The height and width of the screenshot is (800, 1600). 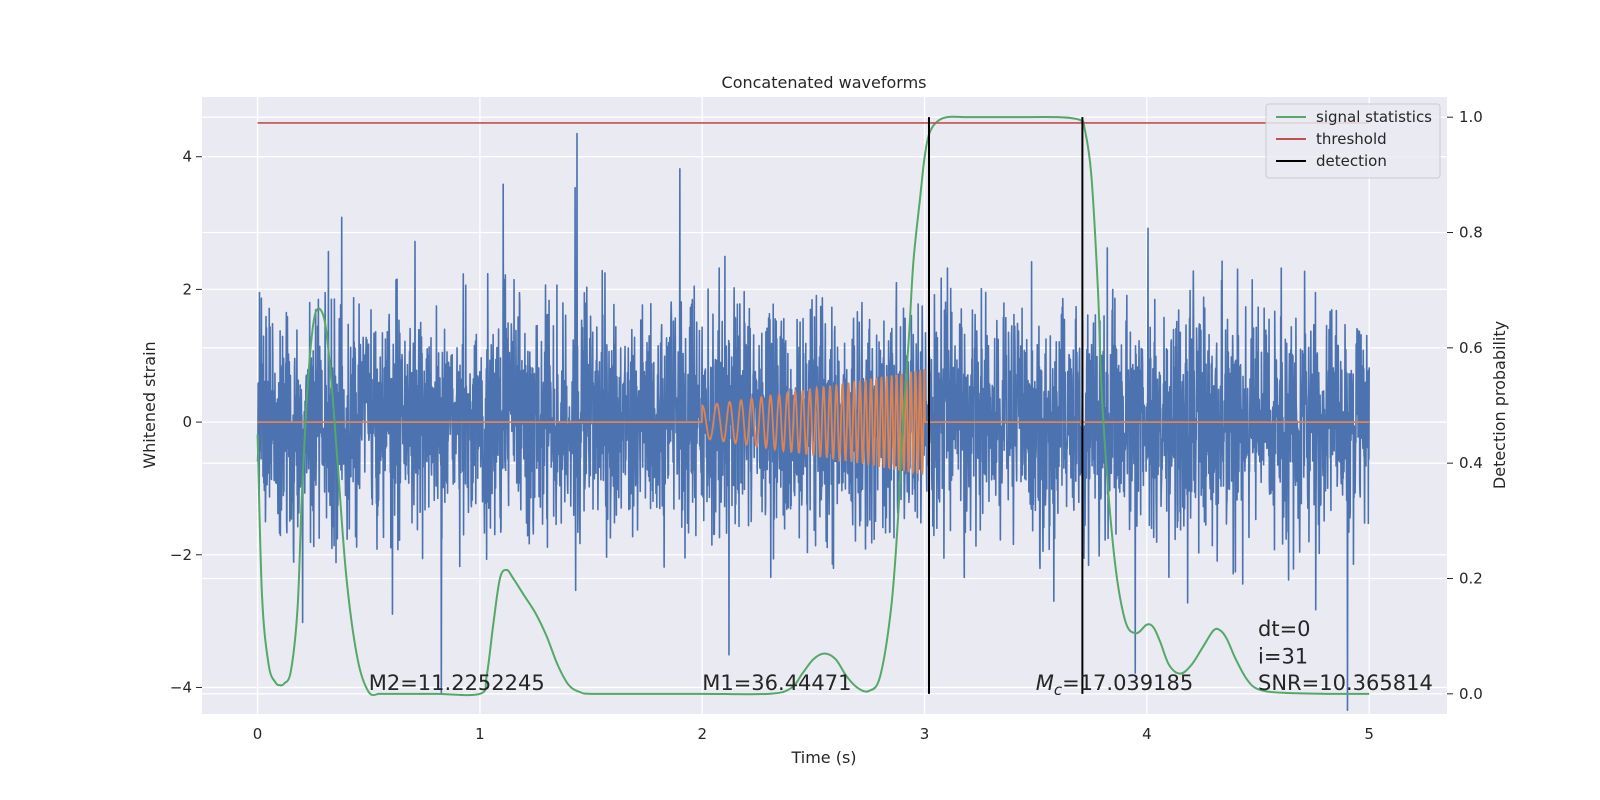 I want to click on legend-label: threshold, so click(x=1351, y=139).